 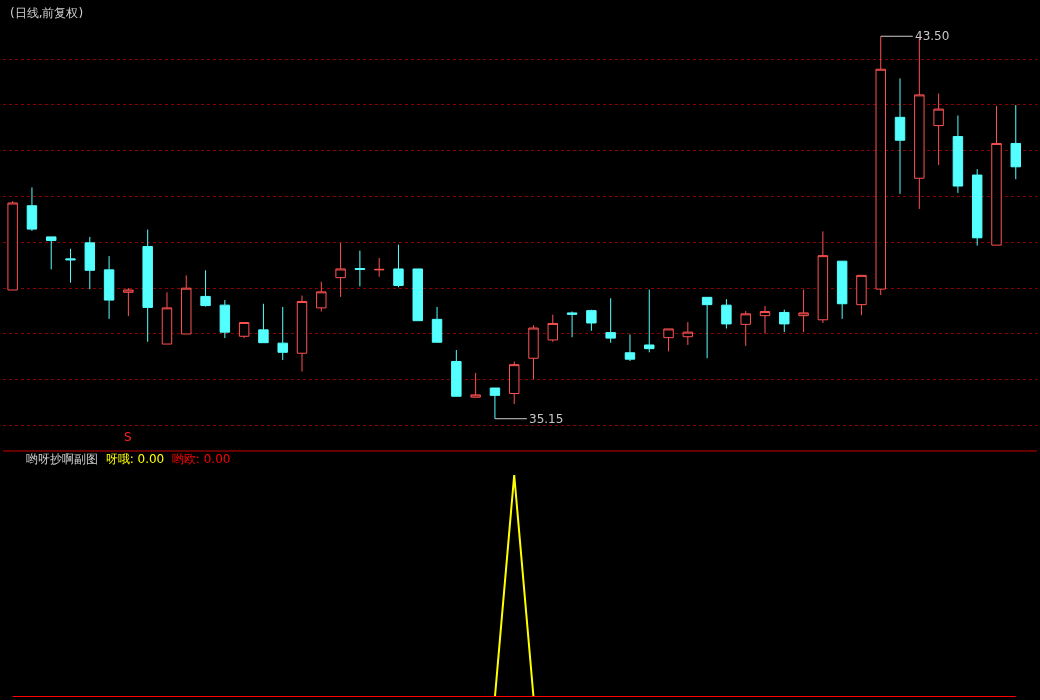 I want to click on annotation: 43.50, so click(x=932, y=36).